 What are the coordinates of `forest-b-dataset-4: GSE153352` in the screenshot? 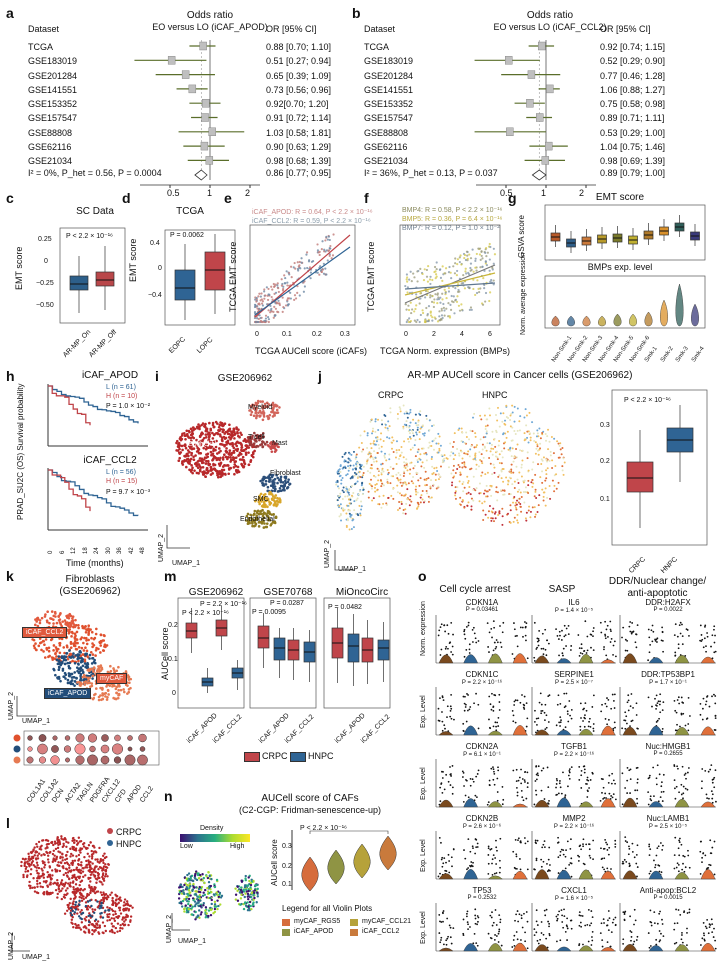 It's located at (389, 104).